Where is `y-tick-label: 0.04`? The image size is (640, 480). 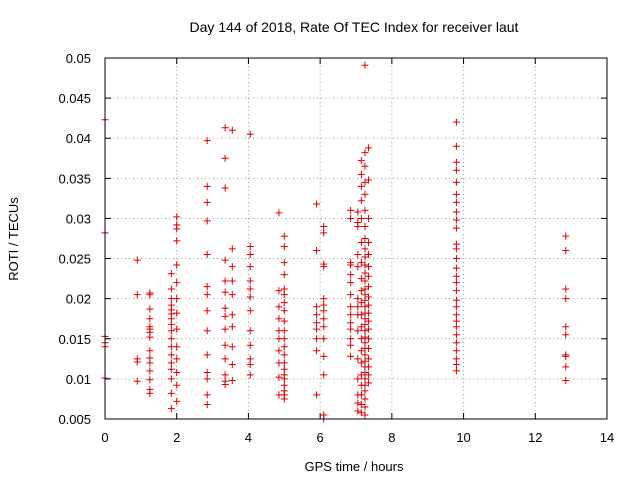 y-tick-label: 0.04 is located at coordinates (78, 138).